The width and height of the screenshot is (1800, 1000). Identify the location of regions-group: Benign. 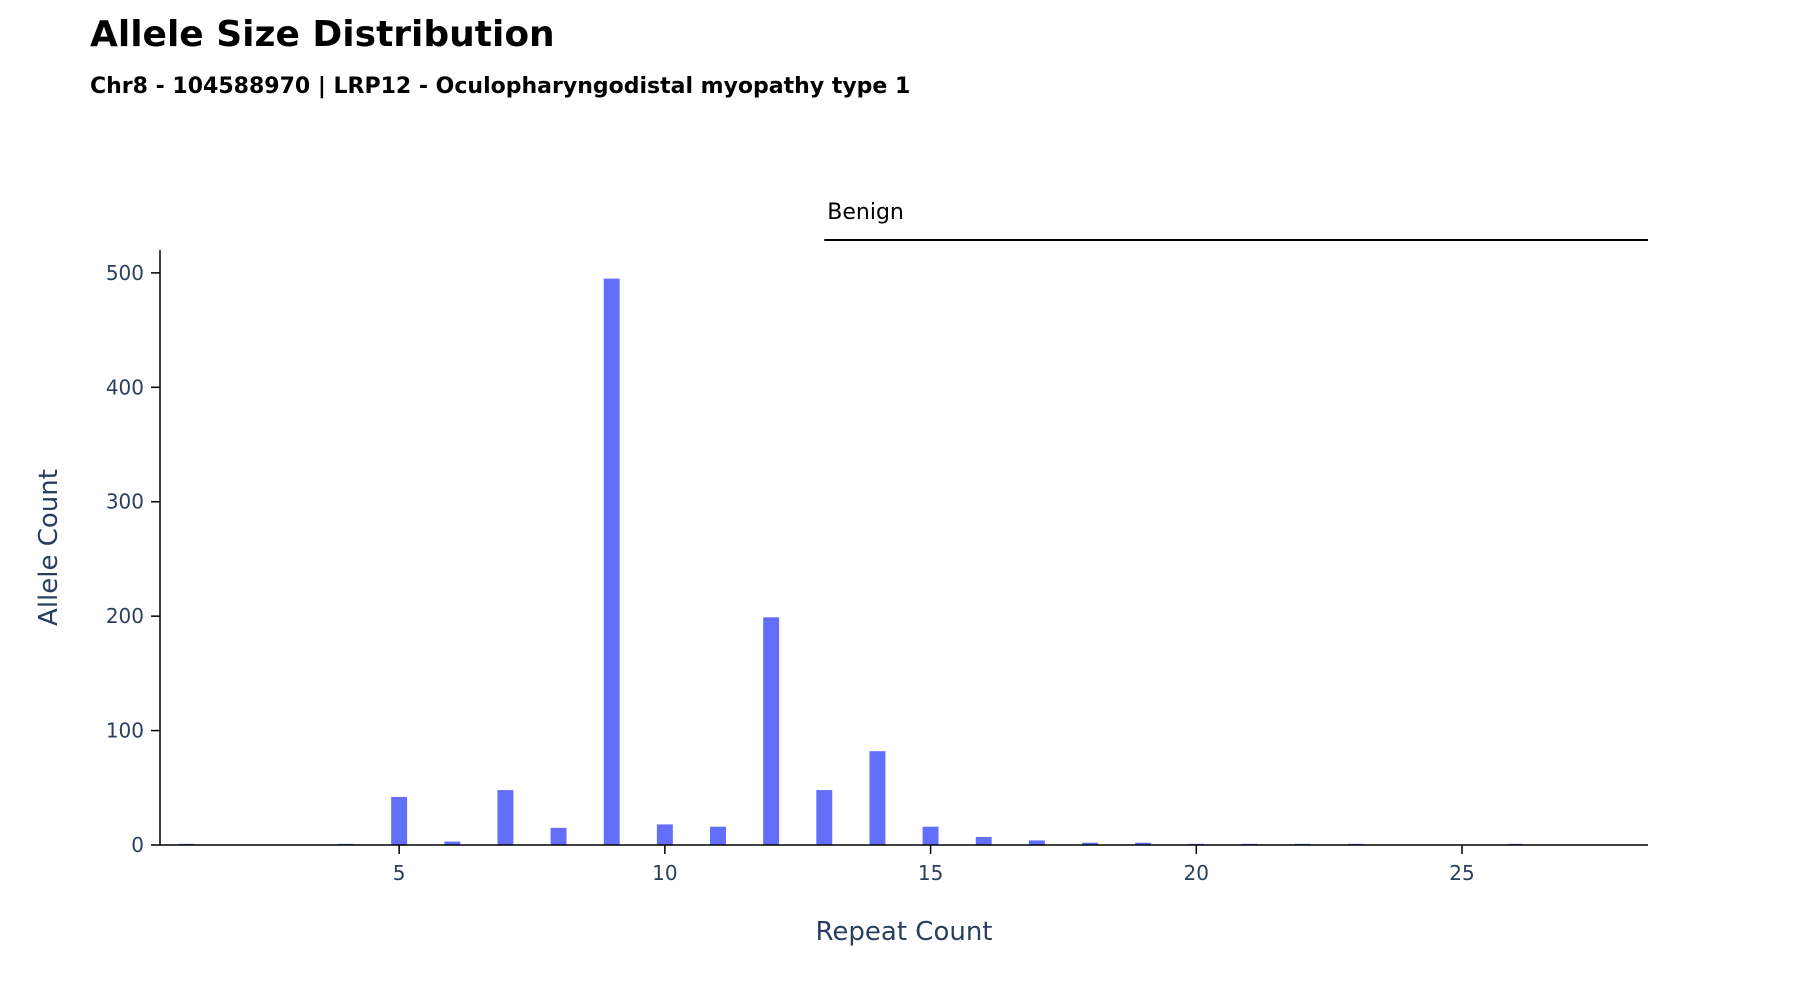
(1236, 220).